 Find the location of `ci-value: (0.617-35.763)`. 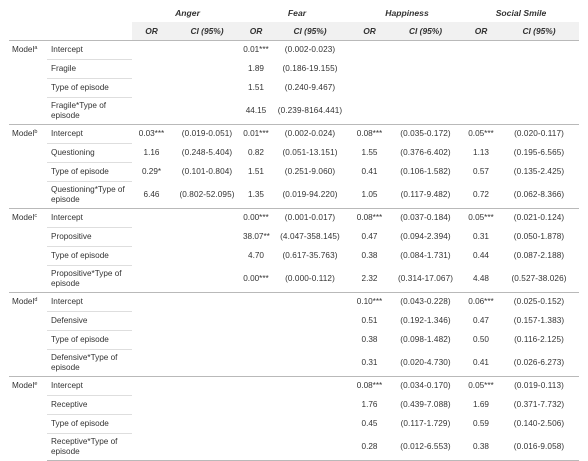

ci-value: (0.617-35.763) is located at coordinates (310, 255).